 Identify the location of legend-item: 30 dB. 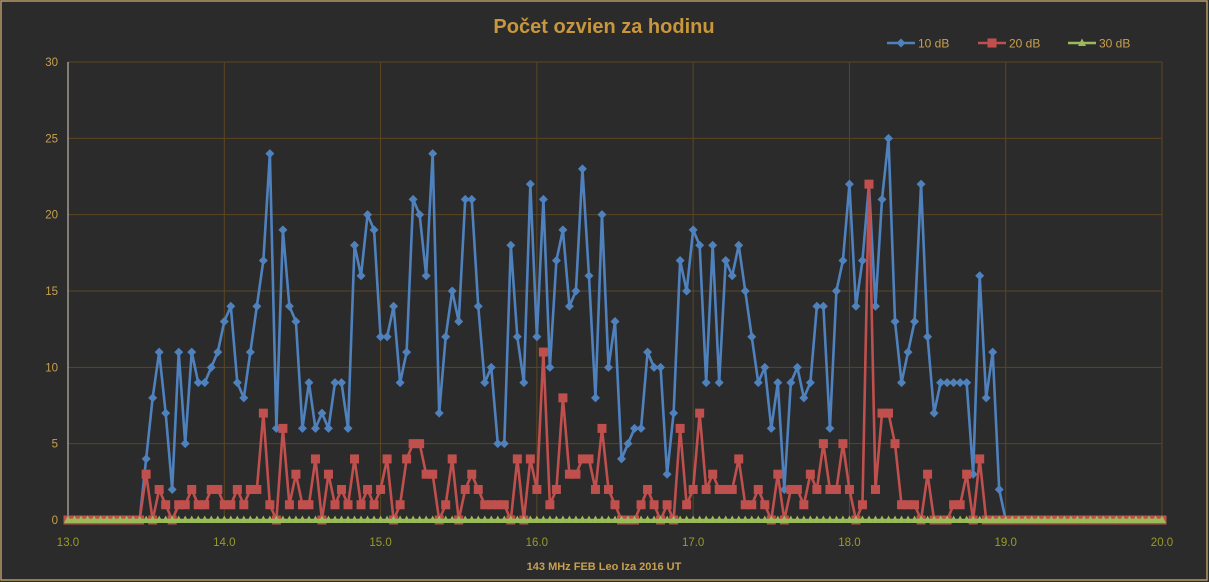
(1099, 44).